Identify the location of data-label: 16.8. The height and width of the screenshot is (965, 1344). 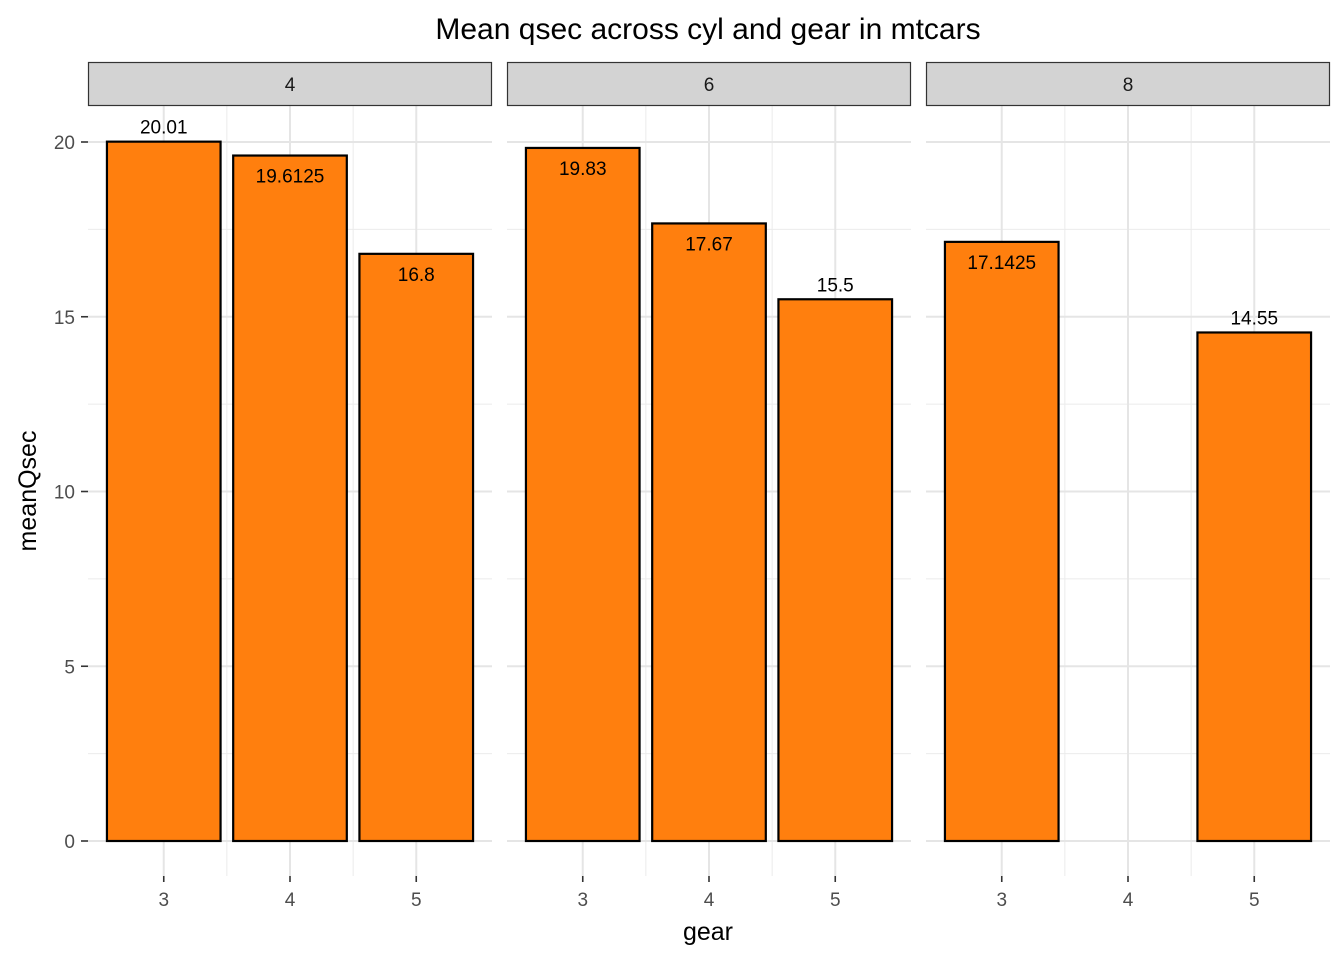
(416, 275).